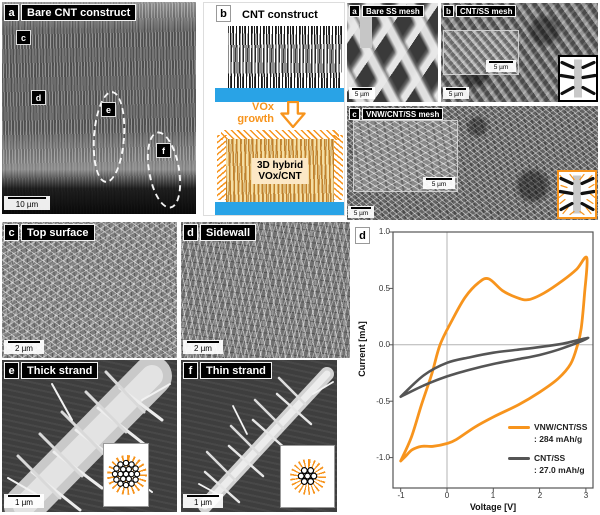 This screenshot has height=515, width=600. I want to click on x-tick-label: 1, so click(493, 495).